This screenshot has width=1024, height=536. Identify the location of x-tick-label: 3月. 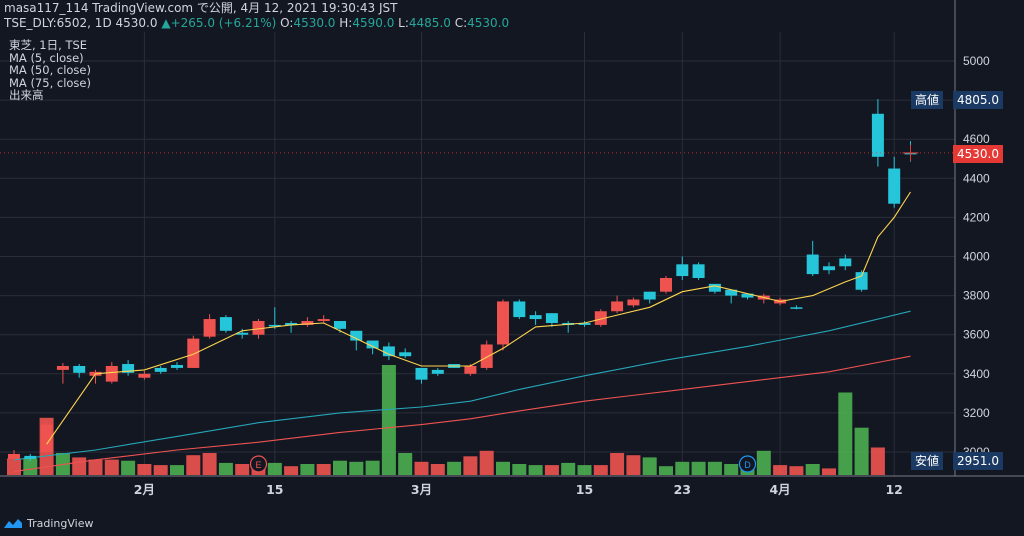
(421, 489).